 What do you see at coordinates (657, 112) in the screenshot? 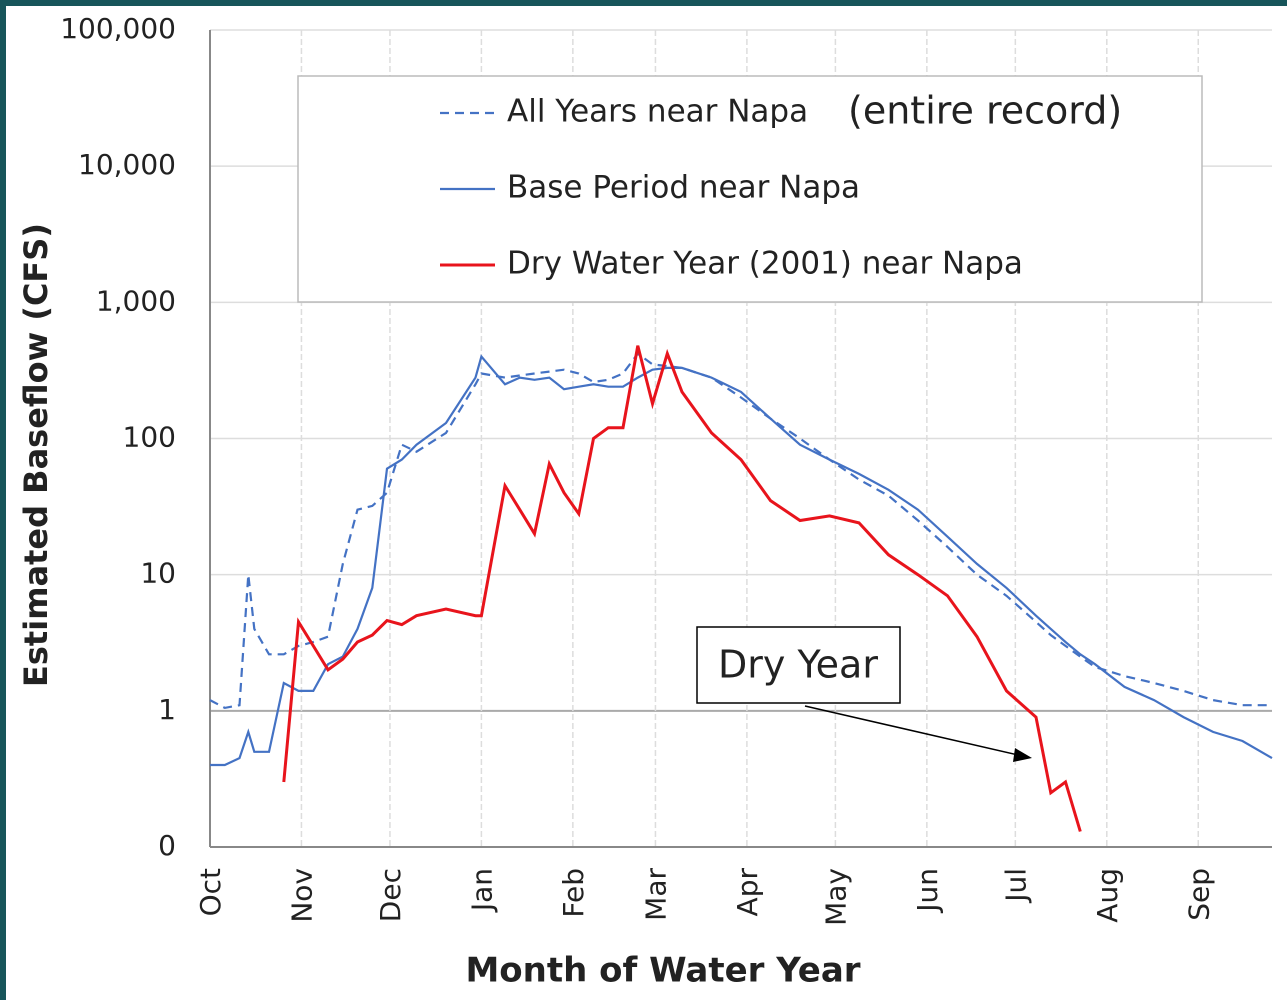
I see `legend-label: All Years near Napa` at bounding box center [657, 112].